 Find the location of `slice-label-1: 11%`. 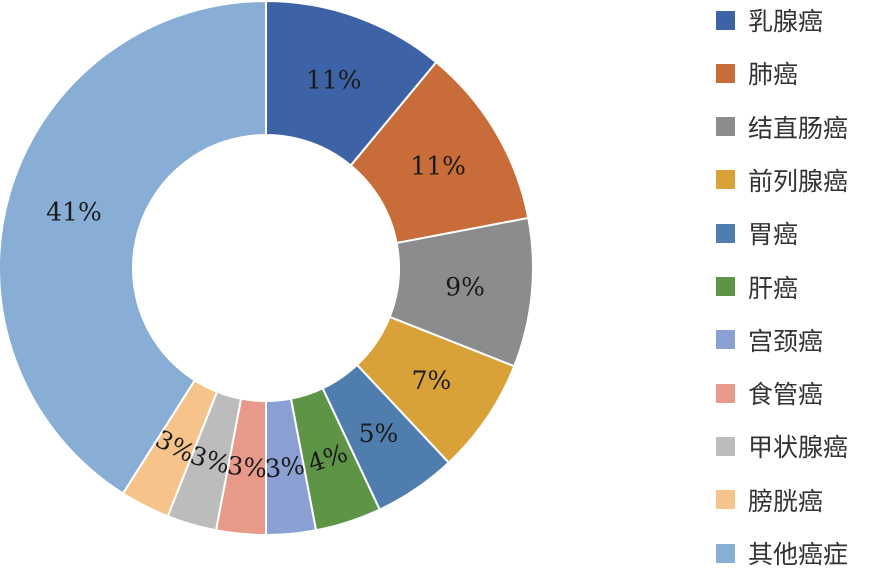

slice-label-1: 11% is located at coordinates (334, 79).